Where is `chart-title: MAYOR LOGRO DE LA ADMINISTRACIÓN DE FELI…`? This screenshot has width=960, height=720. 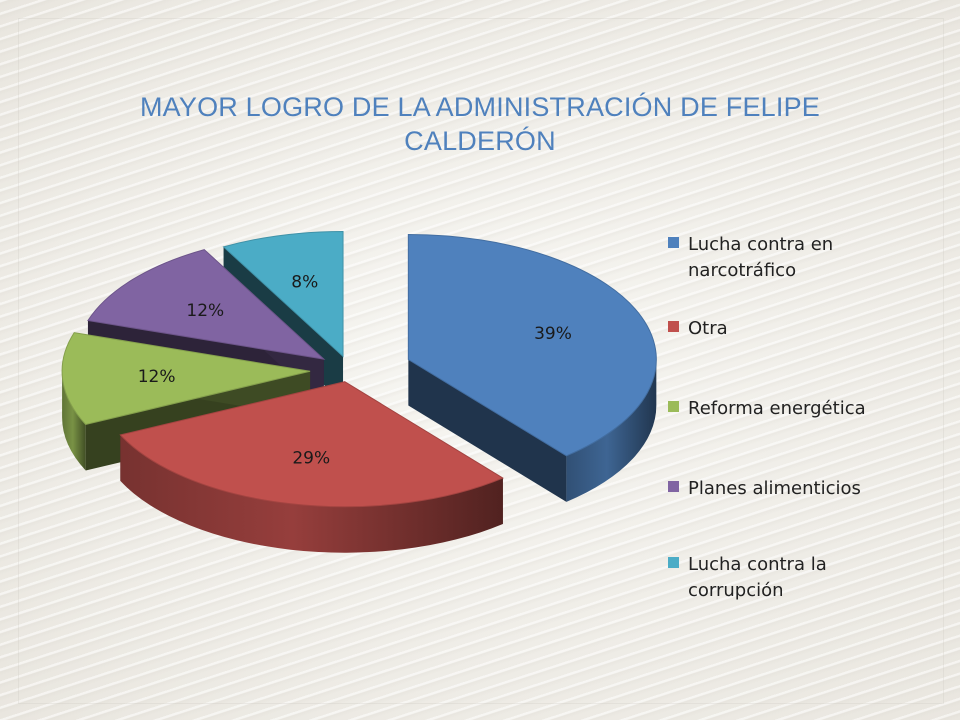 chart-title: MAYOR LOGRO DE LA ADMINISTRACIÓN DE FELI… is located at coordinates (480, 124).